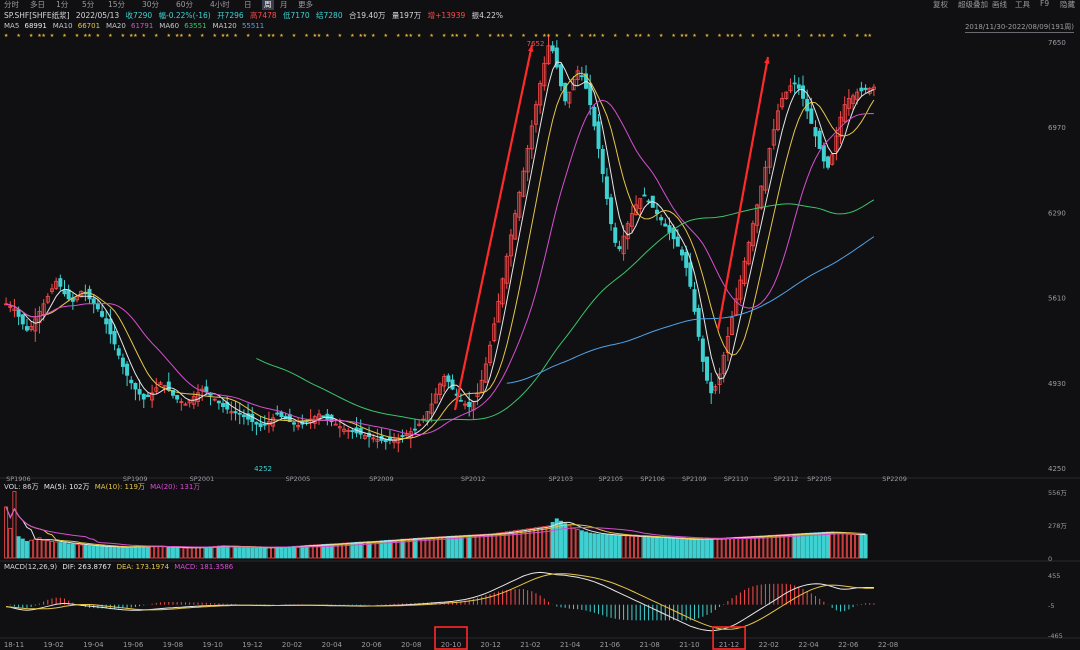  Describe the element at coordinates (248, 4) in the screenshot. I see `period-tab-8: 日` at that location.